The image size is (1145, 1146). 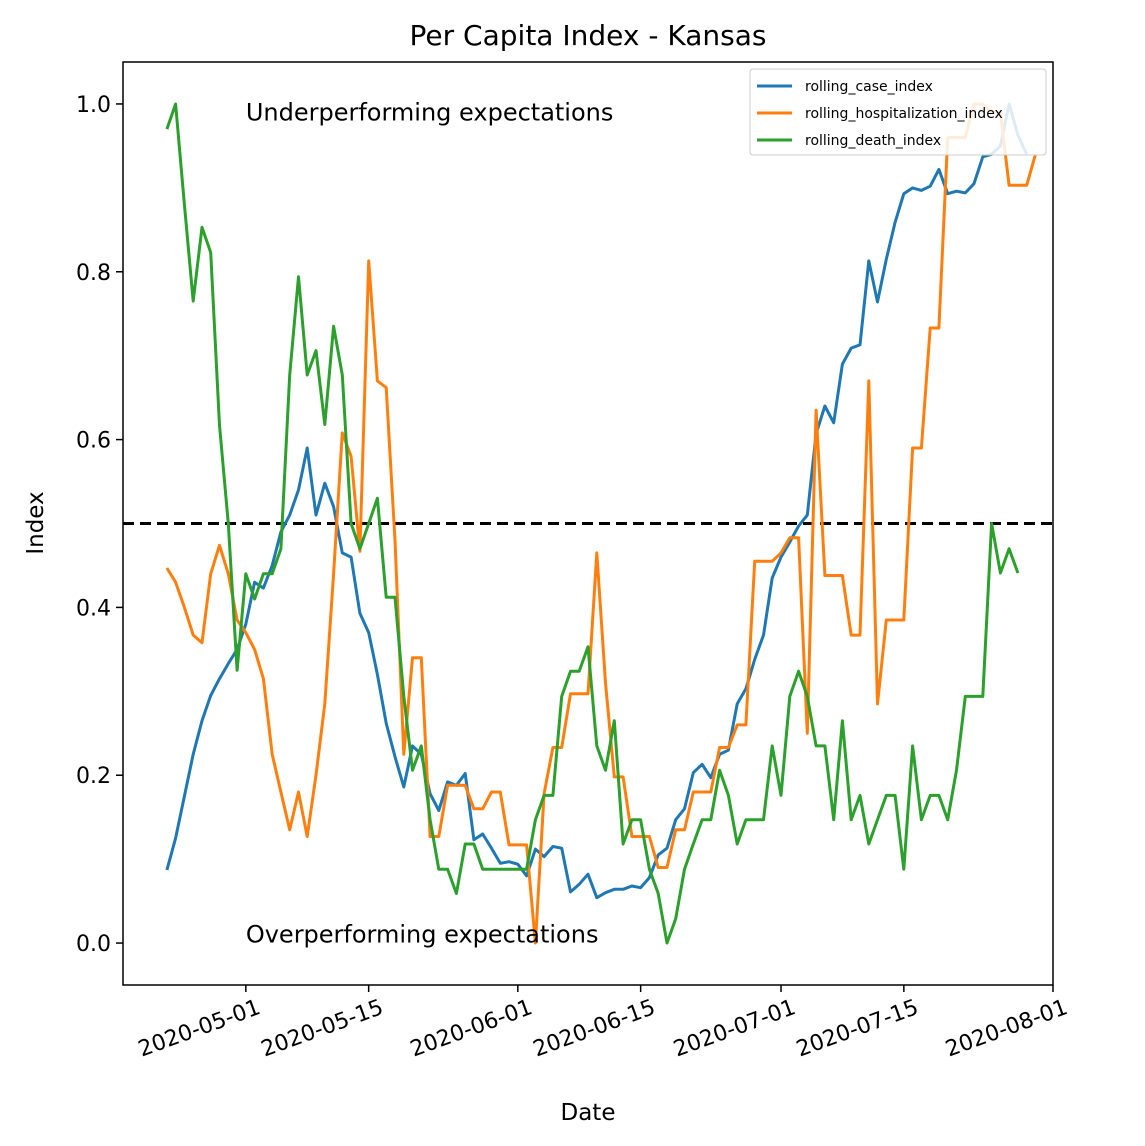 What do you see at coordinates (422, 935) in the screenshot?
I see `annotation-text: Overperforming expectations` at bounding box center [422, 935].